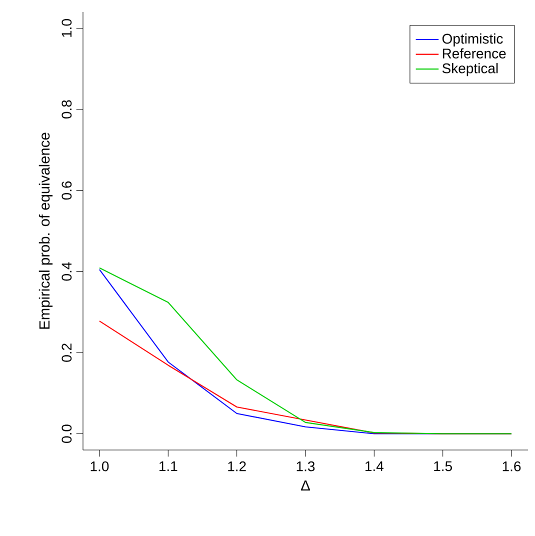 The height and width of the screenshot is (536, 535). I want to click on x-tick-label: 1.4, so click(375, 466).